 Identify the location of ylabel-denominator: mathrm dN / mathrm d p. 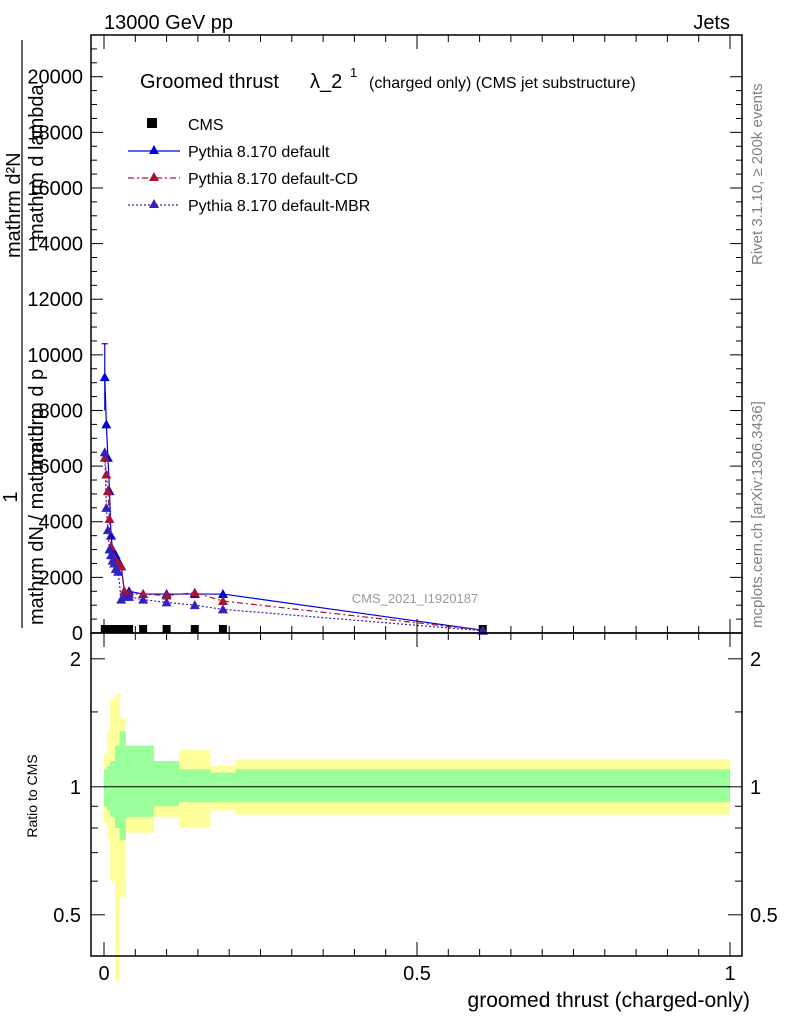
(37, 516).